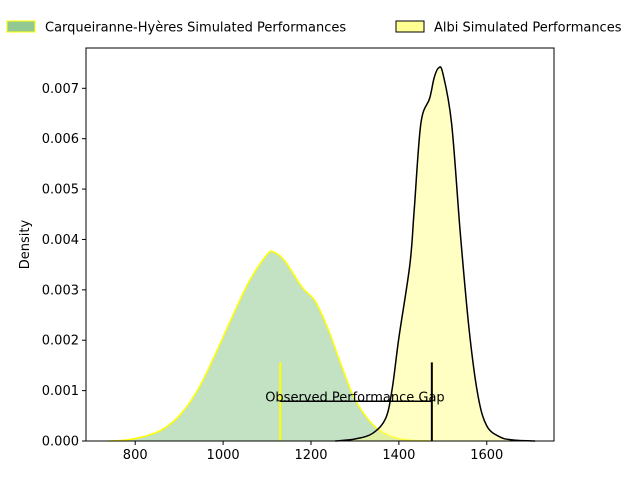  I want to click on y-tick-label: 0.003, so click(60, 290).